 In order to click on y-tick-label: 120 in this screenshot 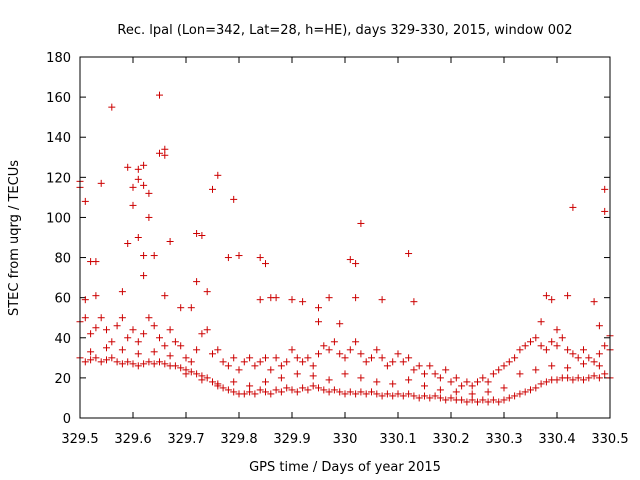, I will do `click(58, 178)`.